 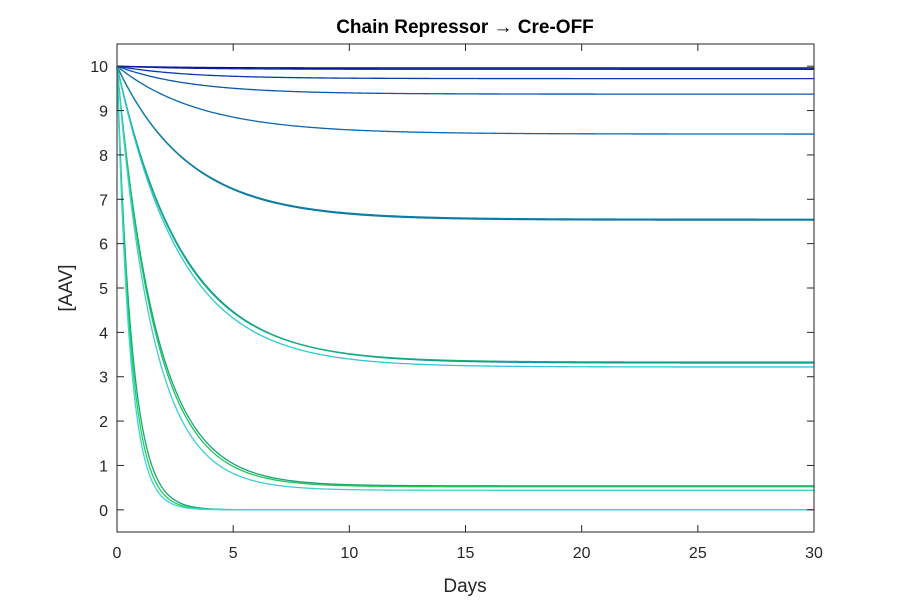 What do you see at coordinates (66, 287) in the screenshot?
I see `y-axis-label: [AAV]` at bounding box center [66, 287].